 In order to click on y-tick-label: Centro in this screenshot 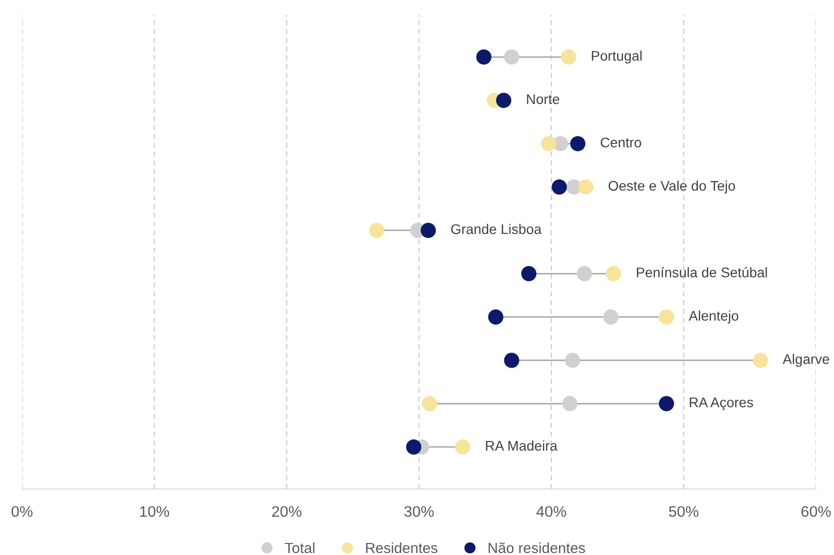, I will do `click(621, 143)`.